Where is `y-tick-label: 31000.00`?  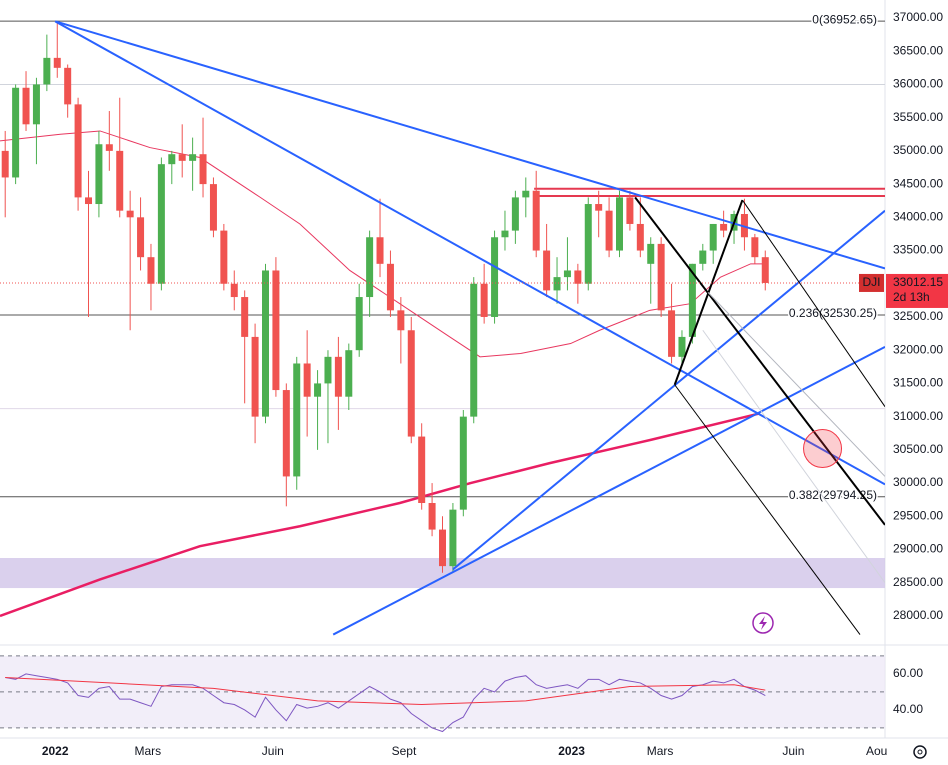
y-tick-label: 31000.00 is located at coordinates (918, 416).